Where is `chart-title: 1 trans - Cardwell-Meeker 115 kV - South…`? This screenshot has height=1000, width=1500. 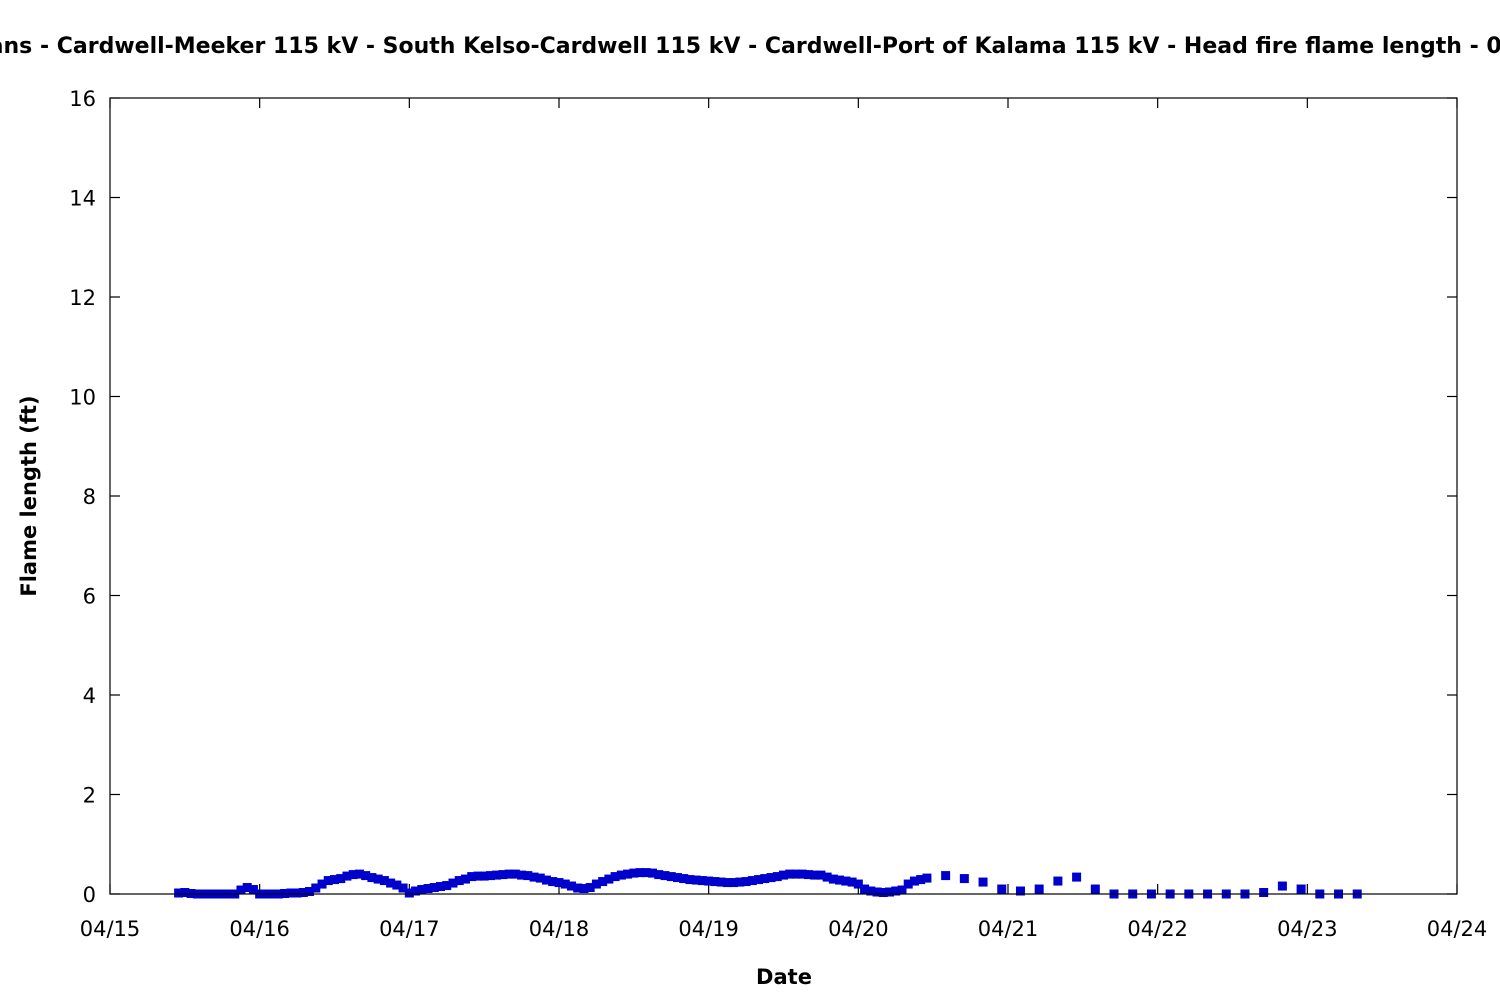 chart-title: 1 trans - Cardwell-Meeker 115 kV - South… is located at coordinates (750, 46).